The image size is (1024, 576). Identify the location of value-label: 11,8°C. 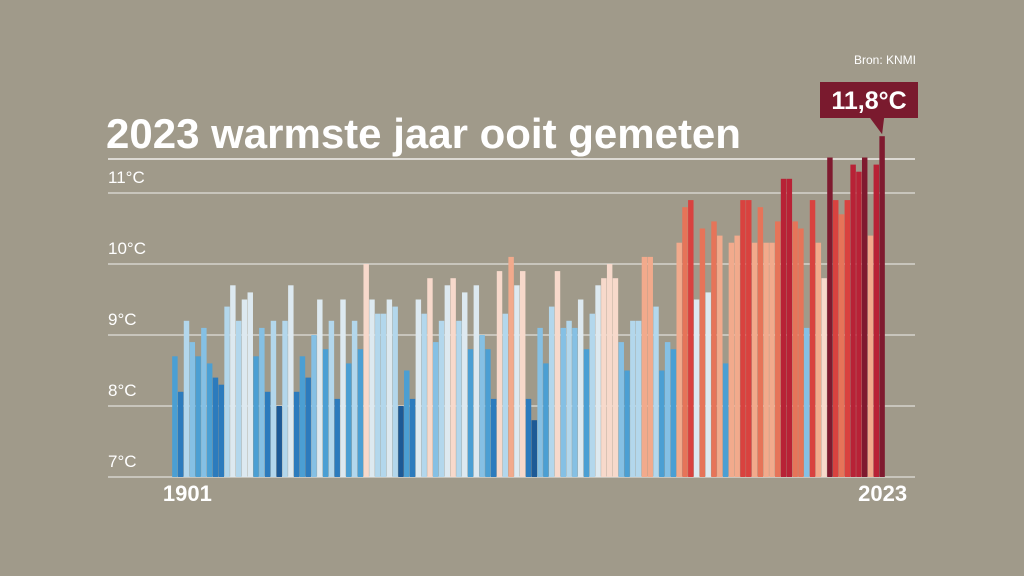
(868, 101).